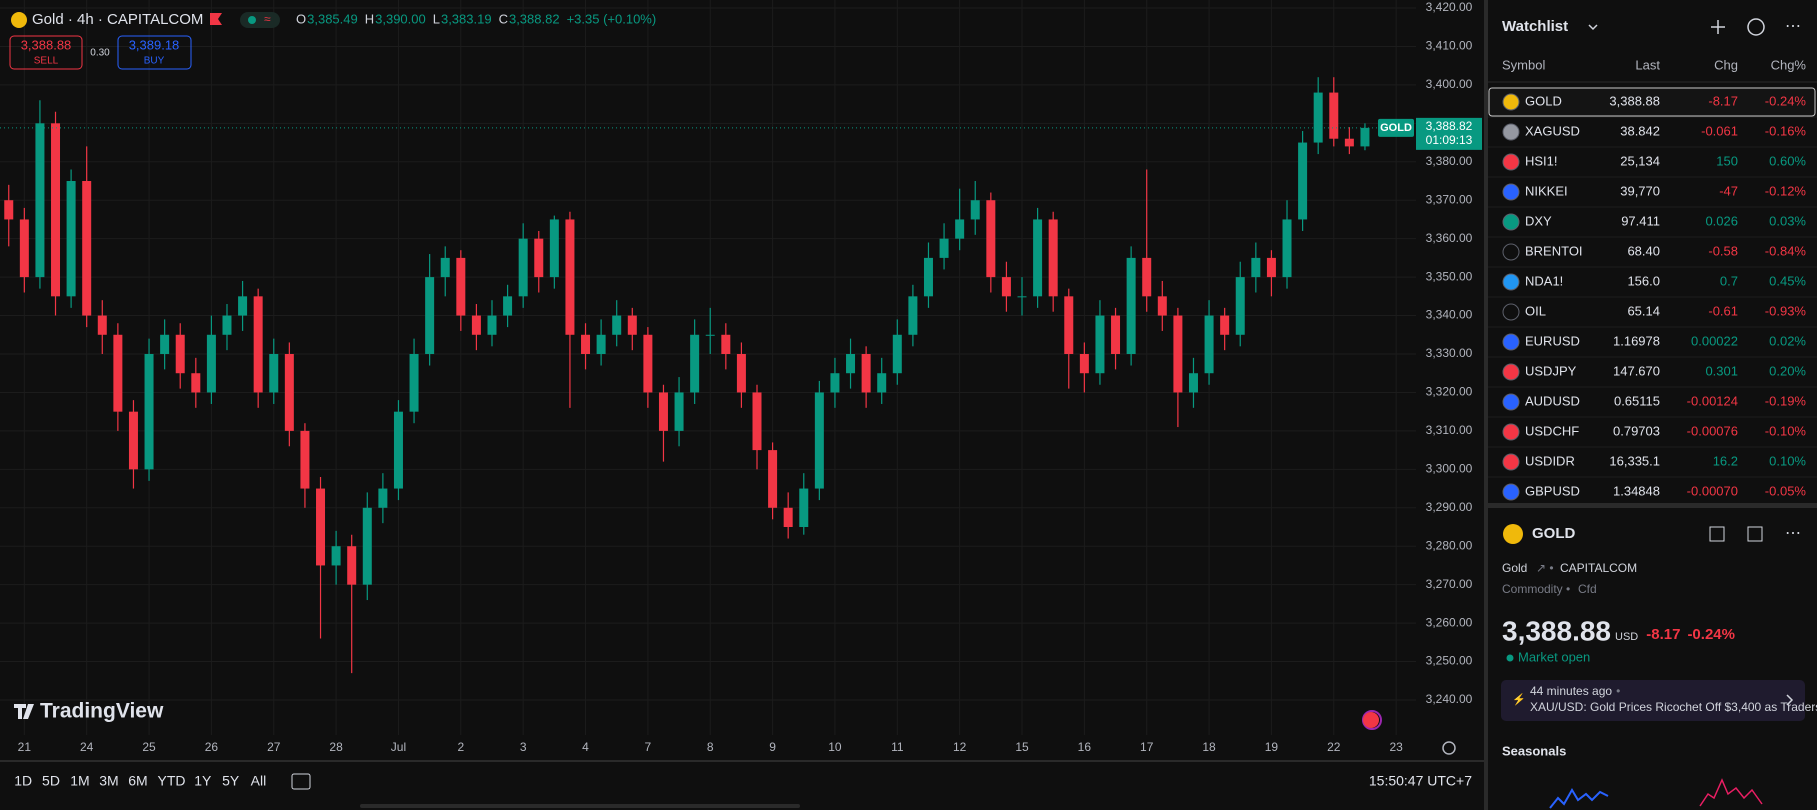 This screenshot has width=1817, height=810. I want to click on symbol: OIL, so click(1535, 310).